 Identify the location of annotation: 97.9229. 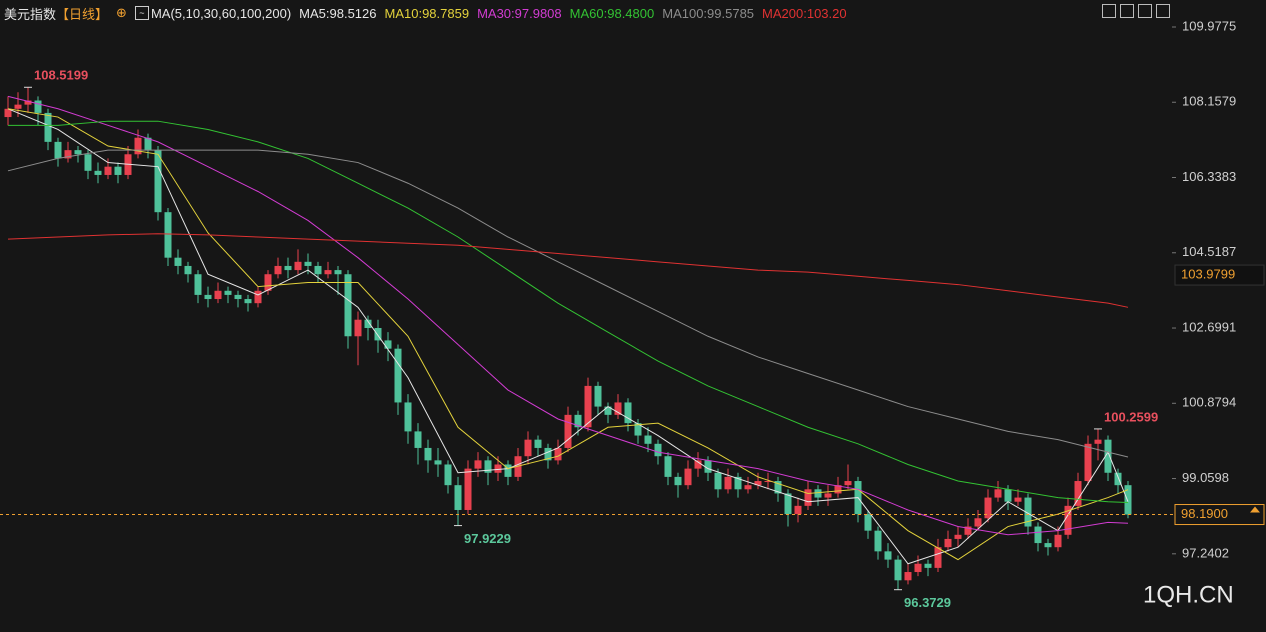
(487, 538).